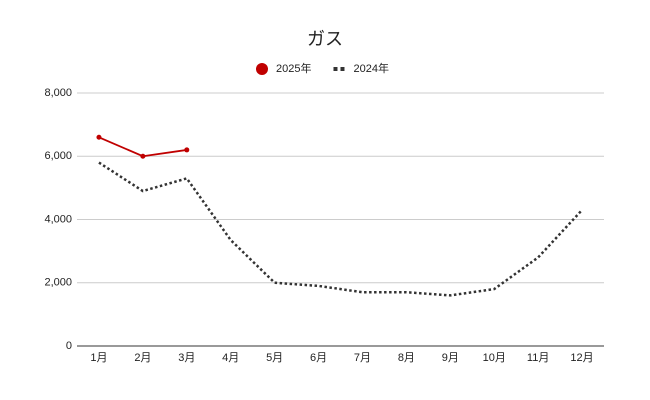 Image resolution: width=650 pixels, height=400 pixels. Describe the element at coordinates (406, 358) in the screenshot. I see `x-tick-label: 8月` at that location.